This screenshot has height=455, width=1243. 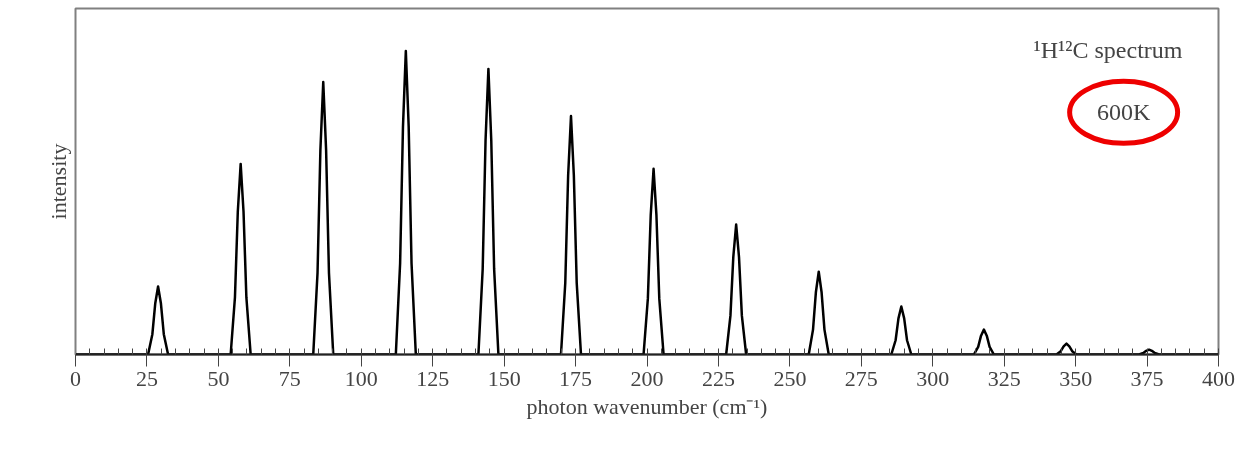 I want to click on x-tick-label: 400, so click(x=1218, y=378).